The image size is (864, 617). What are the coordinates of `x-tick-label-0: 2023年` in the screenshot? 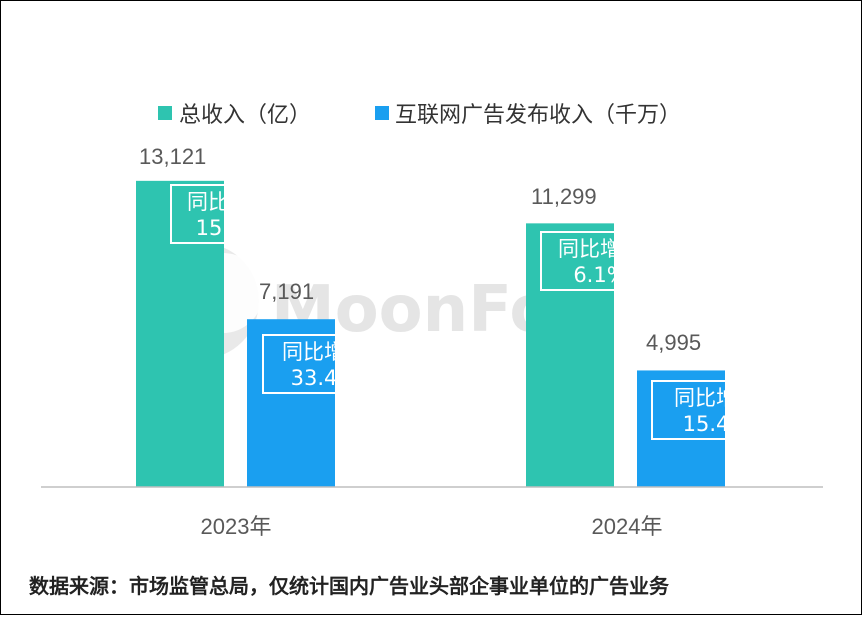 It's located at (236, 526).